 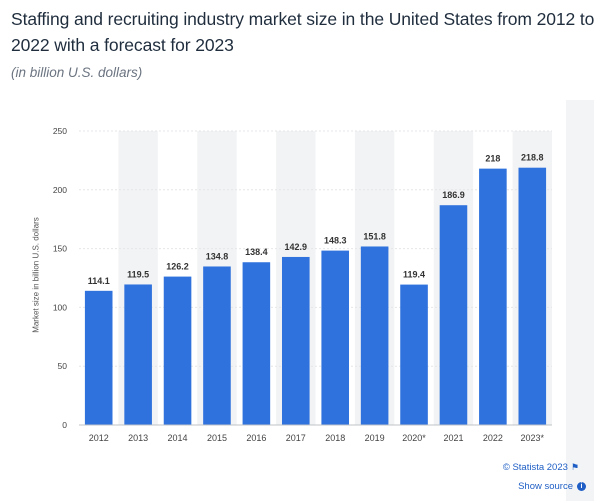 I want to click on data-label: 186.9, so click(x=453, y=195).